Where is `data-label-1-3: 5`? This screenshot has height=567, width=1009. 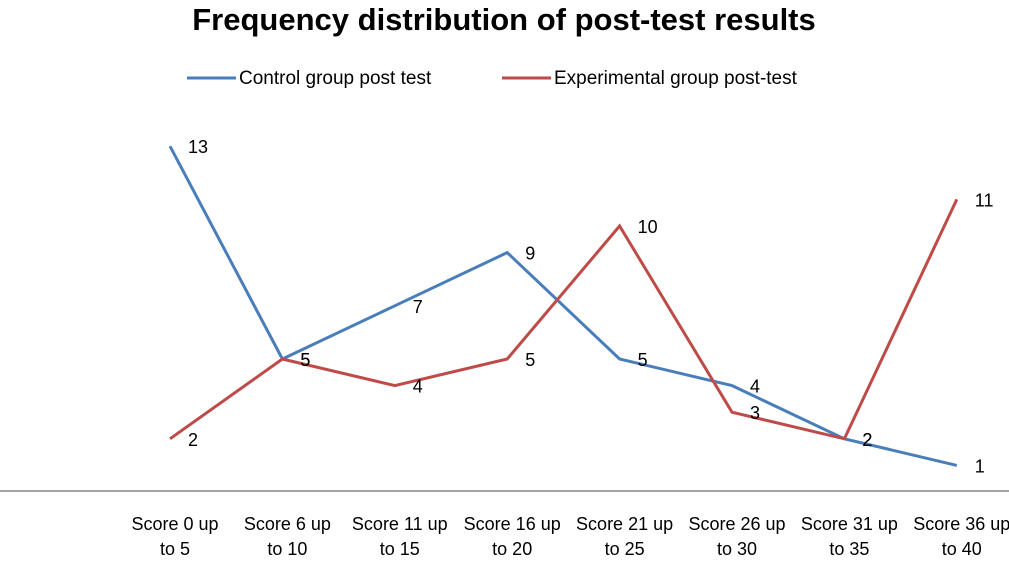 data-label-1-3: 5 is located at coordinates (530, 360).